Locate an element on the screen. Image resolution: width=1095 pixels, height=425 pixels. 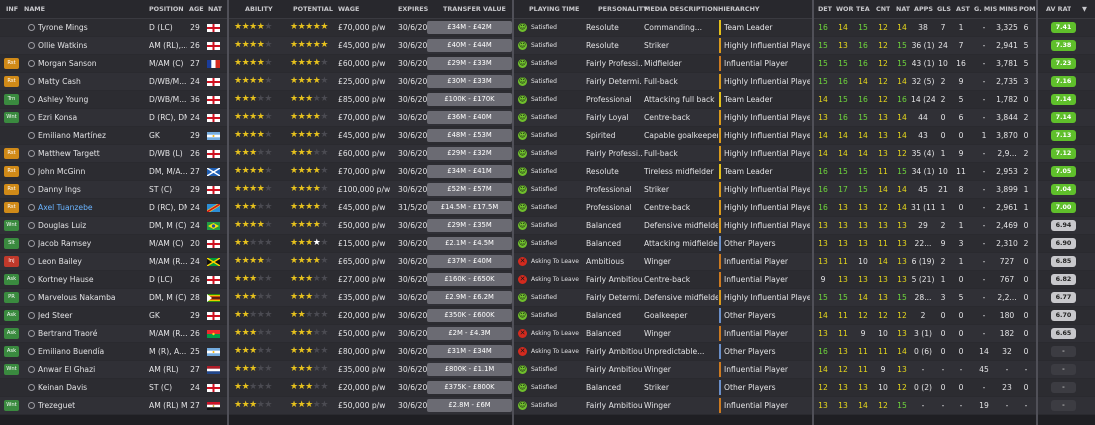
header-det: DET is located at coordinates (825, 9).